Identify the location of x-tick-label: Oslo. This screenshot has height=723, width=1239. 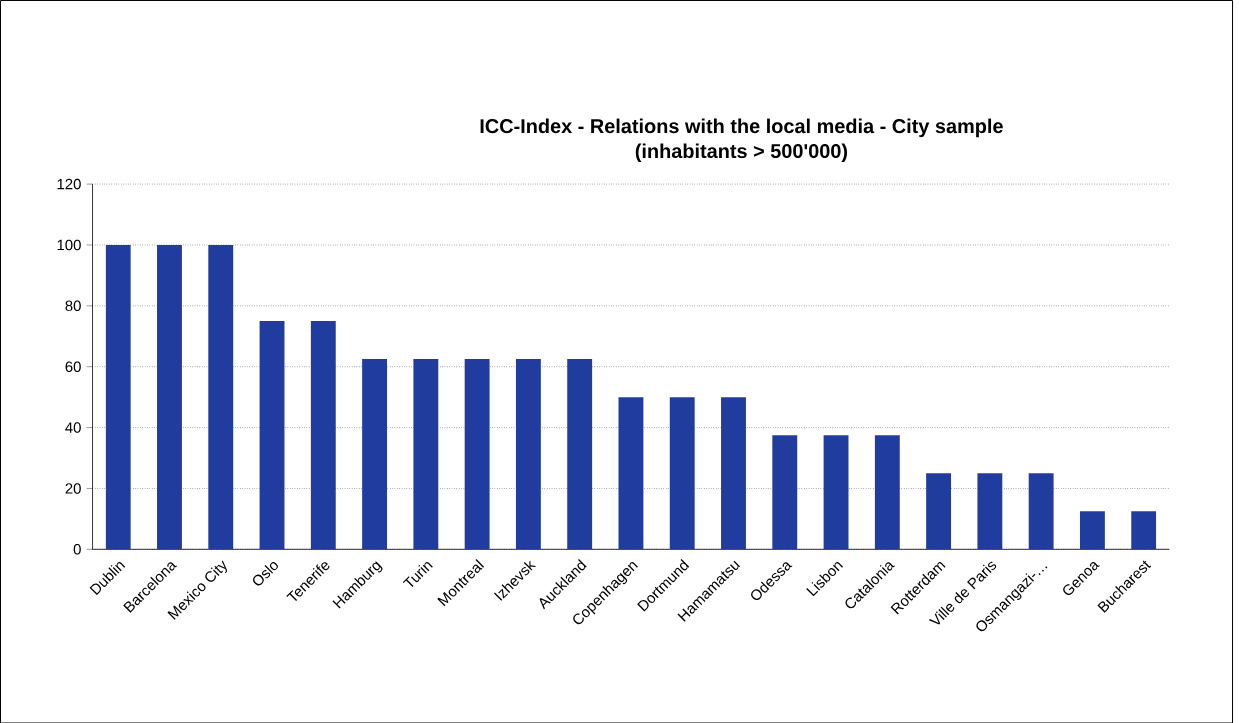
(265, 573).